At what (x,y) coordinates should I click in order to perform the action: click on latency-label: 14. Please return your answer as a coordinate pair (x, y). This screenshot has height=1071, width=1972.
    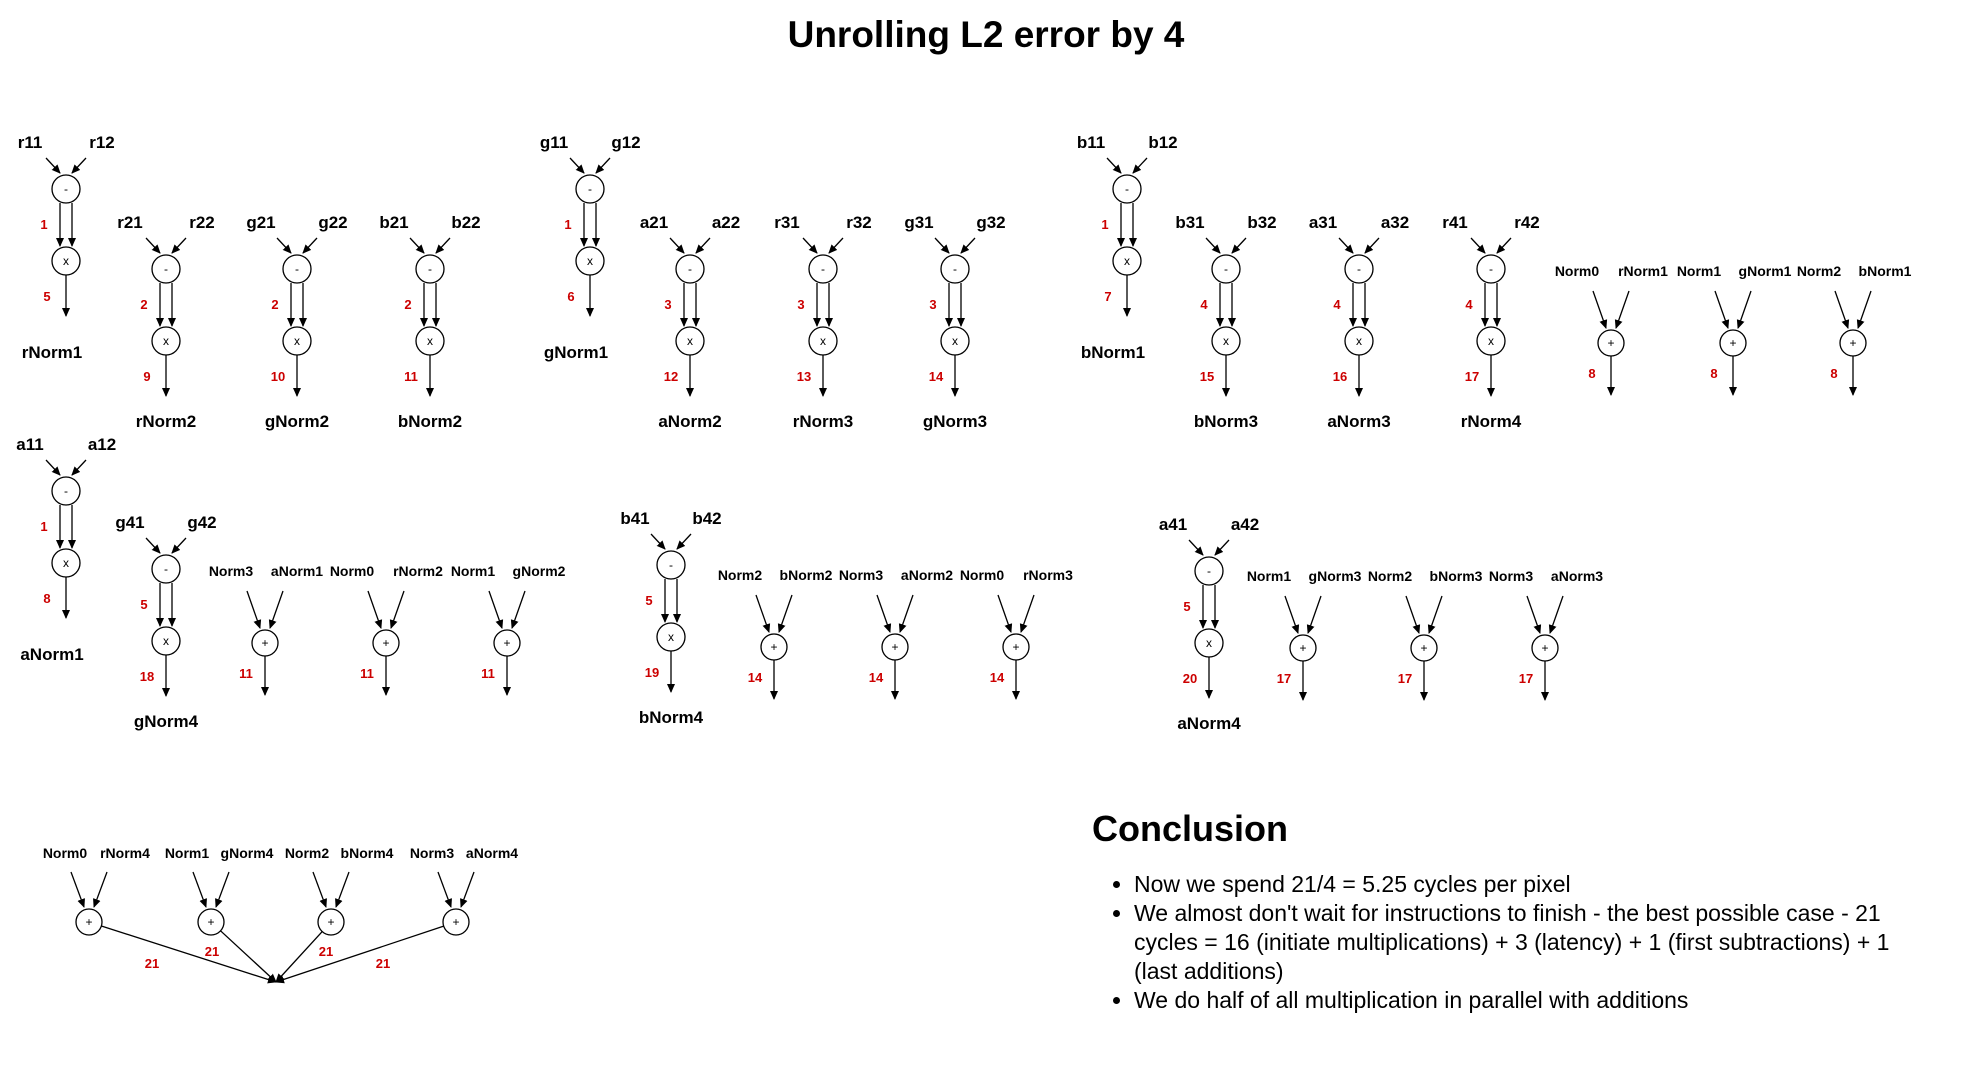
    Looking at the image, I should click on (997, 677).